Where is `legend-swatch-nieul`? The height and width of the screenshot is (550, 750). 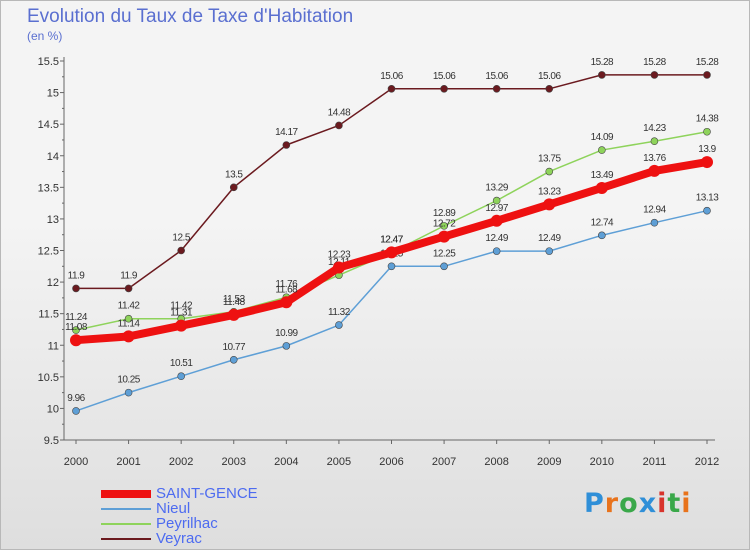 legend-swatch-nieul is located at coordinates (126, 509).